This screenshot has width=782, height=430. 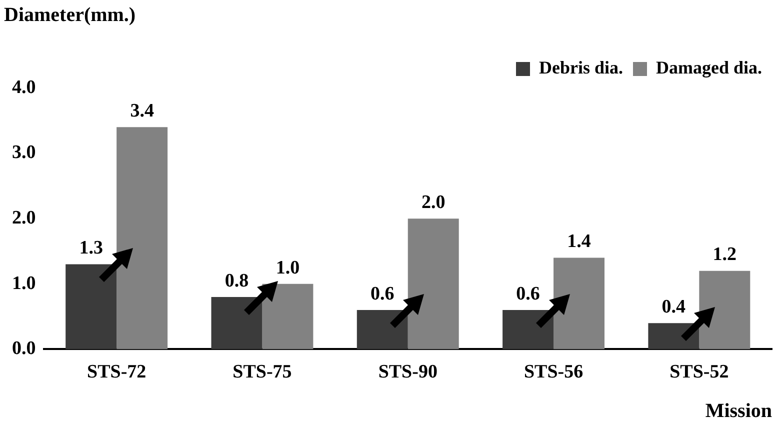 What do you see at coordinates (24, 153) in the screenshot?
I see `y-tick-label: 3.0` at bounding box center [24, 153].